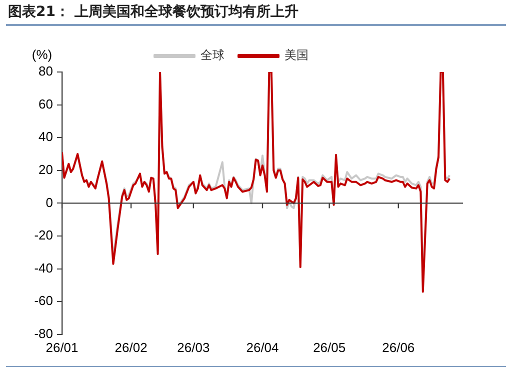 The image size is (513, 392). I want to click on y-tick-label: -60, so click(43, 300).